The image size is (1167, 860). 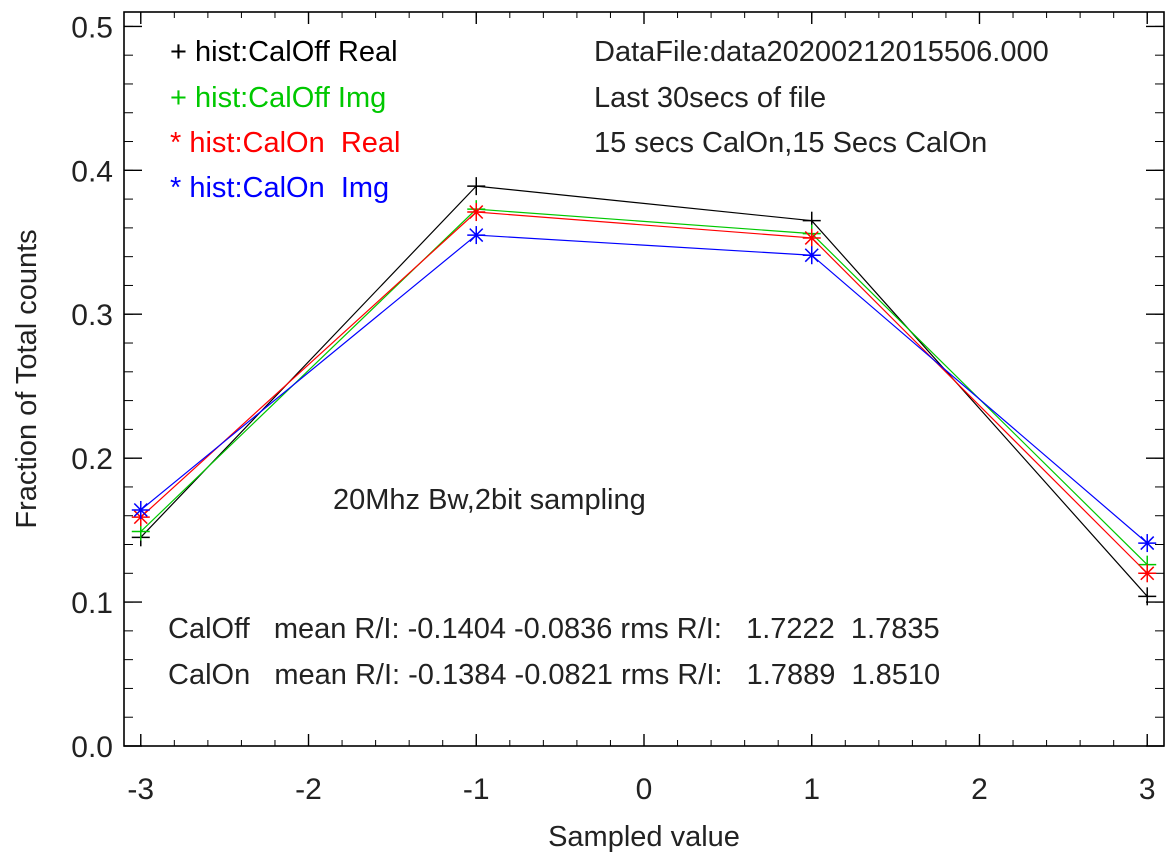 I want to click on legend-entry: * hist:CalOn Img, so click(x=279, y=188).